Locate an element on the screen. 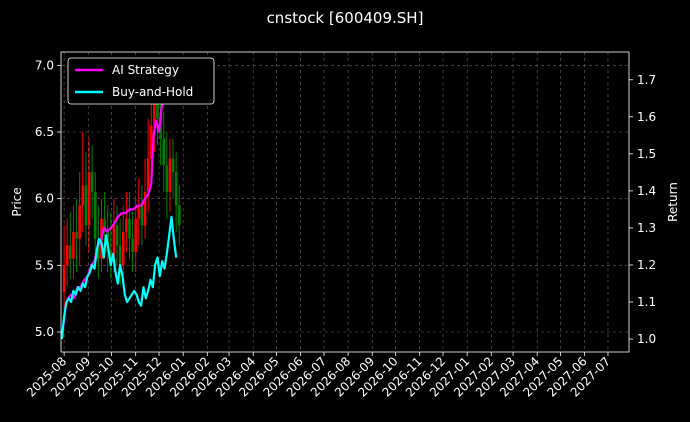 The width and height of the screenshot is (690, 422). legend-box is located at coordinates (141, 81).